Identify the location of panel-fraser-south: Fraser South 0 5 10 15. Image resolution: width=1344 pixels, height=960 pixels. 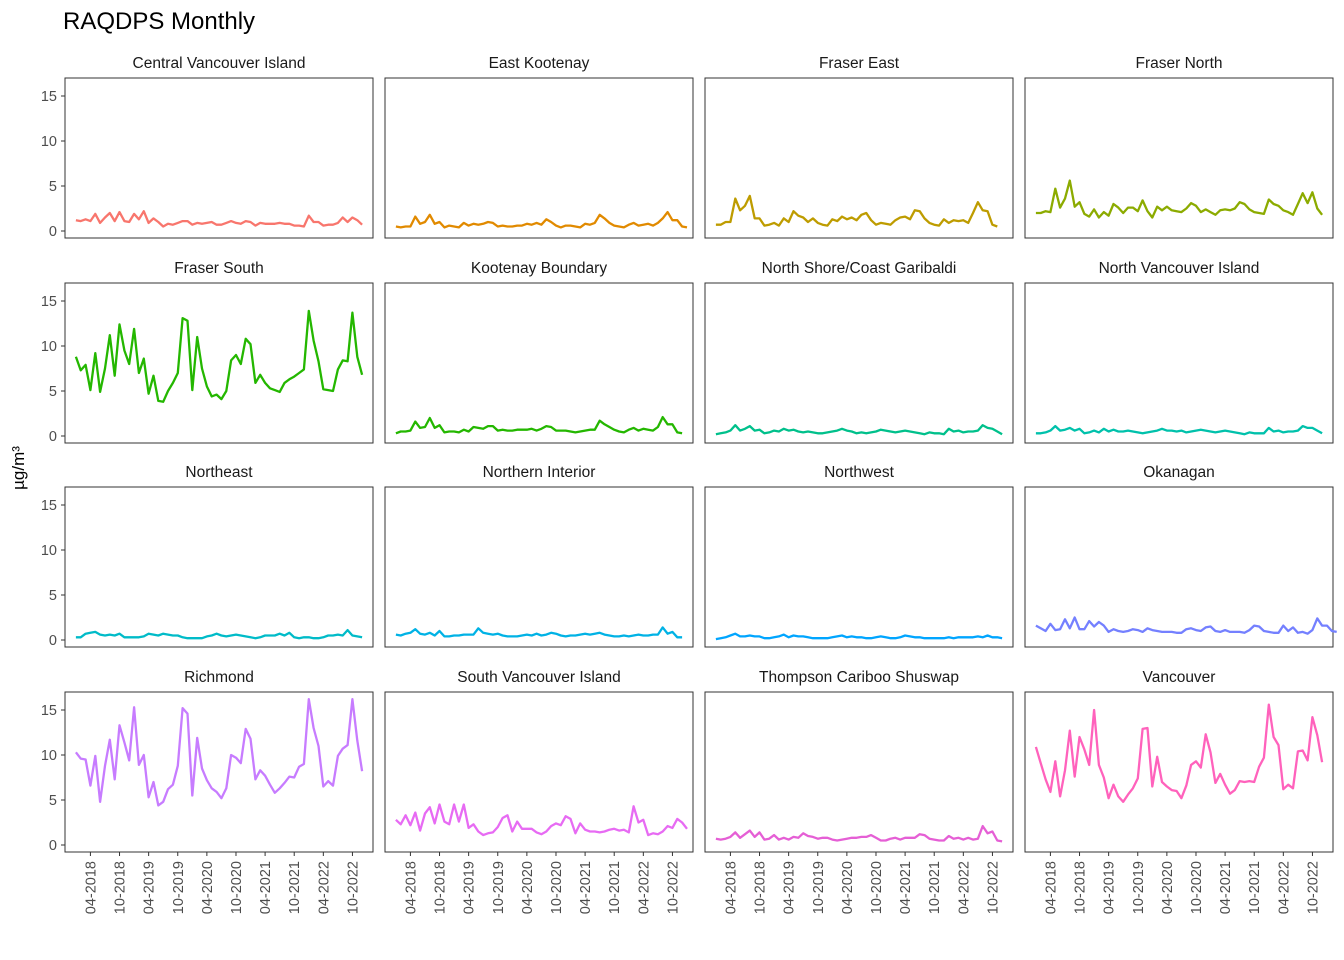
(207, 352).